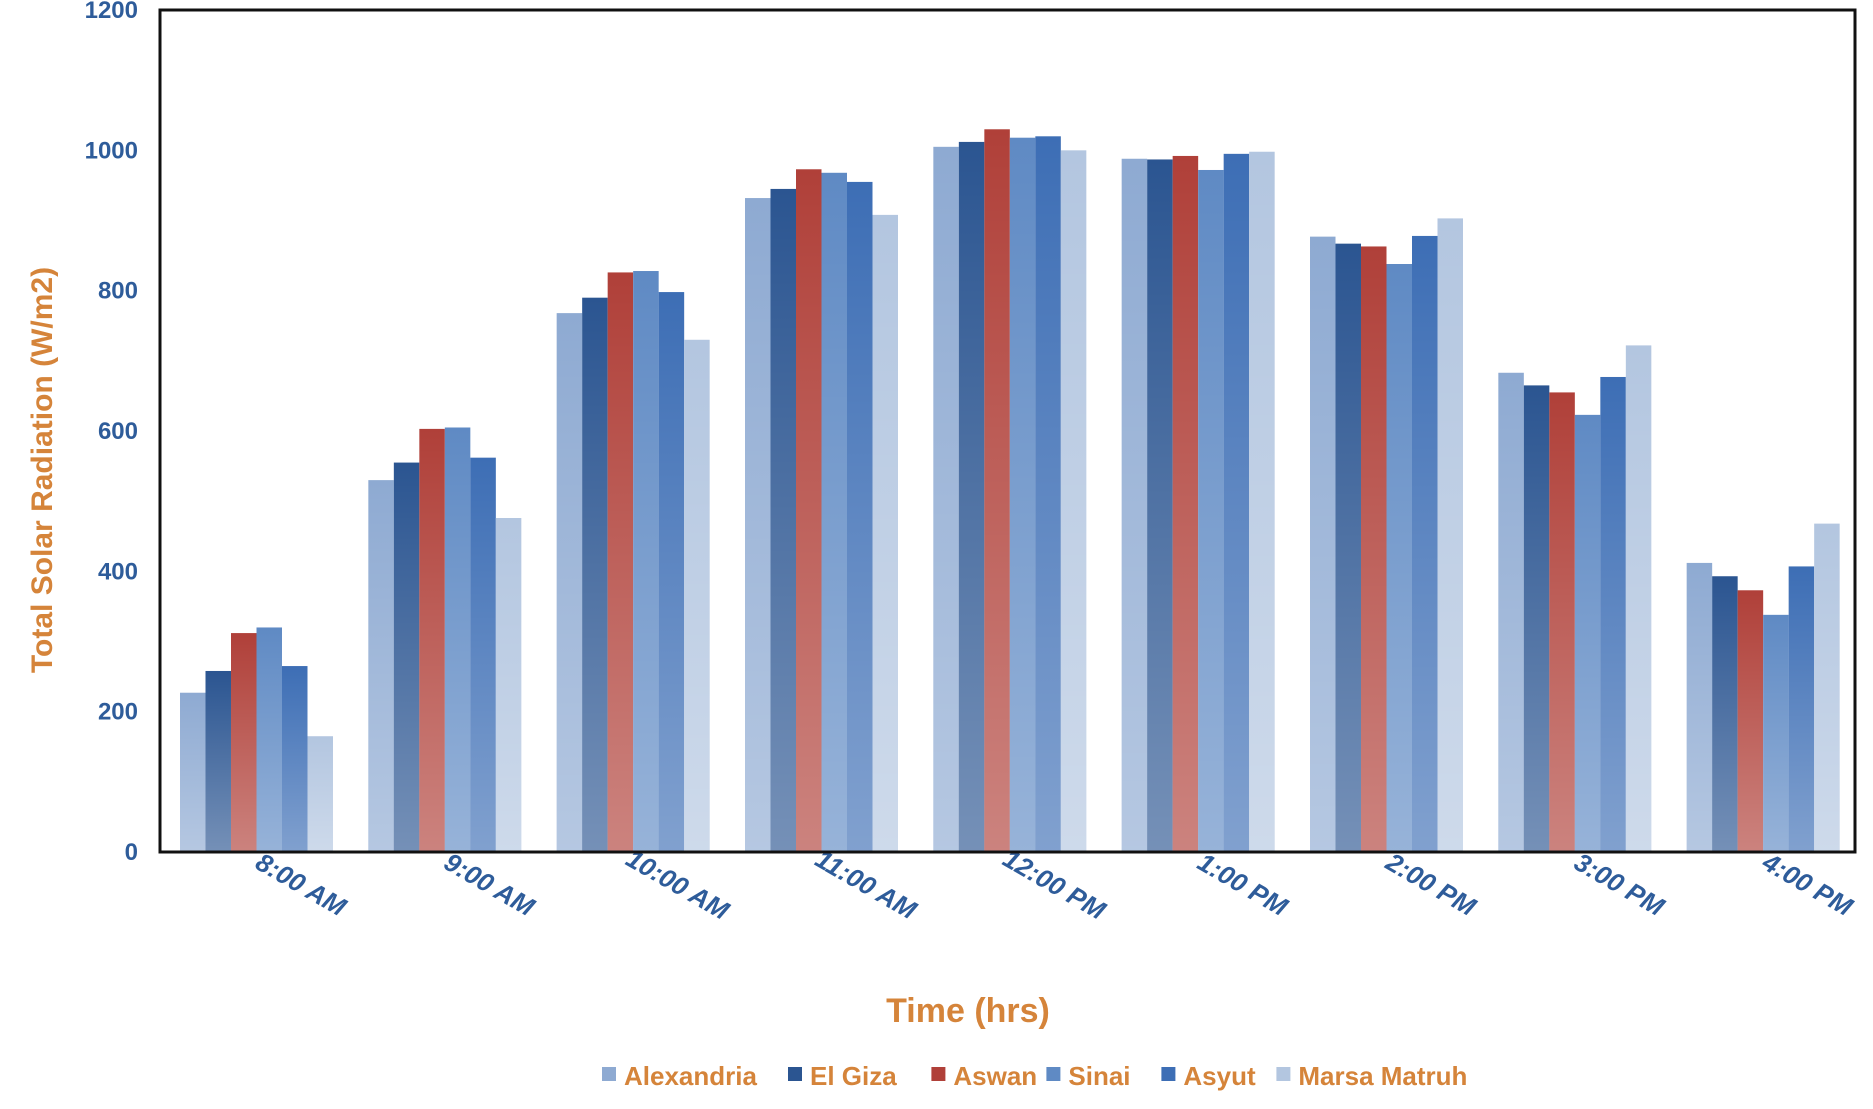 The image size is (1873, 1109). Describe the element at coordinates (42, 470) in the screenshot. I see `y-axis-title: Total Solar Radiation (W/m2)` at that location.